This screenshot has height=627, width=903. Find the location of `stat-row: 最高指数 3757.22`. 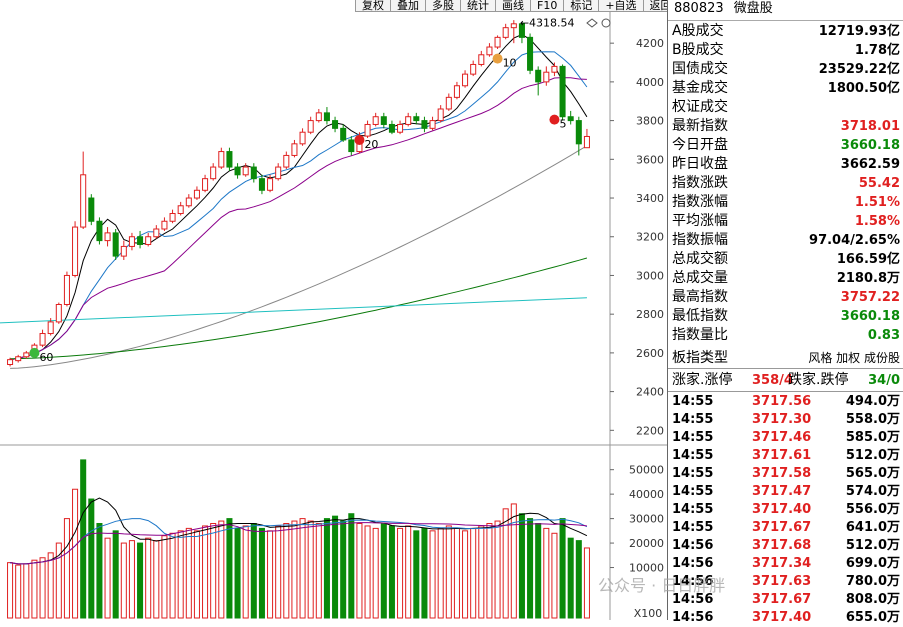

stat-row: 最高指数 3757.22 is located at coordinates (786, 297).